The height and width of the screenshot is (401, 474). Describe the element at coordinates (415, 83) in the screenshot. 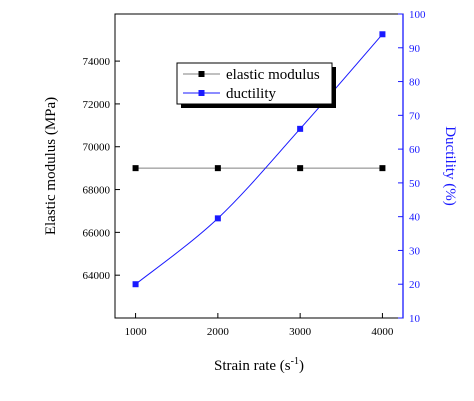

I see `right-tick-label: 80` at that location.